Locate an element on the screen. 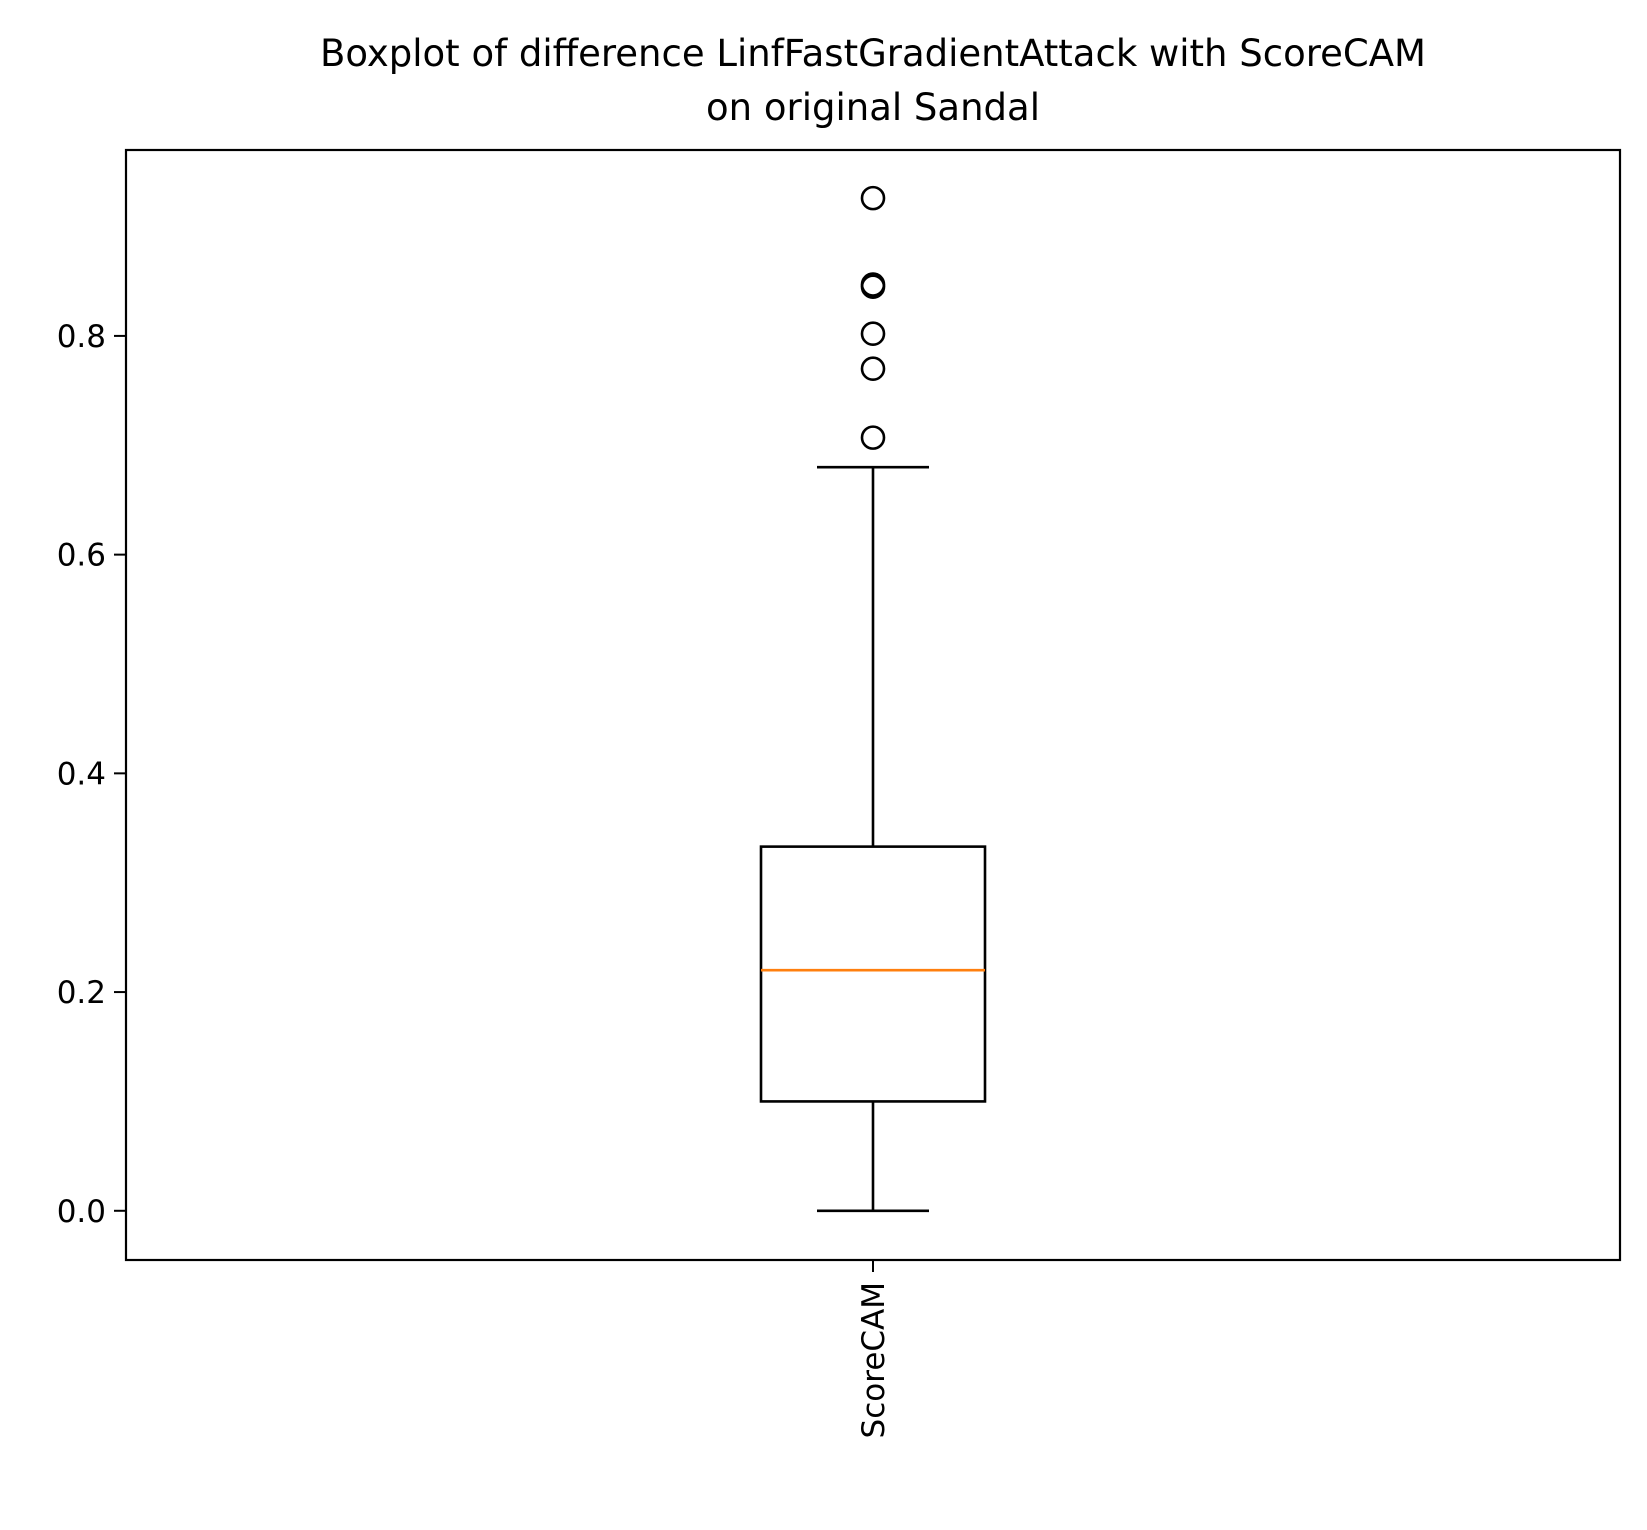 The image size is (1647, 1530). y-tick-label: 0.6 is located at coordinates (81, 556).